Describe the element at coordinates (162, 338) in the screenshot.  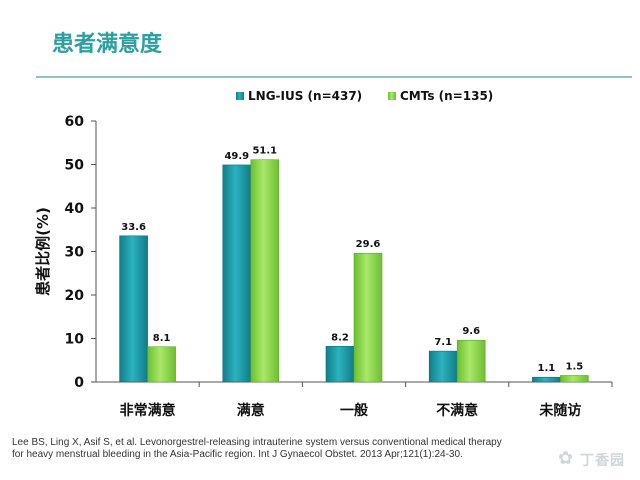
I see `data-label: 8.1` at that location.